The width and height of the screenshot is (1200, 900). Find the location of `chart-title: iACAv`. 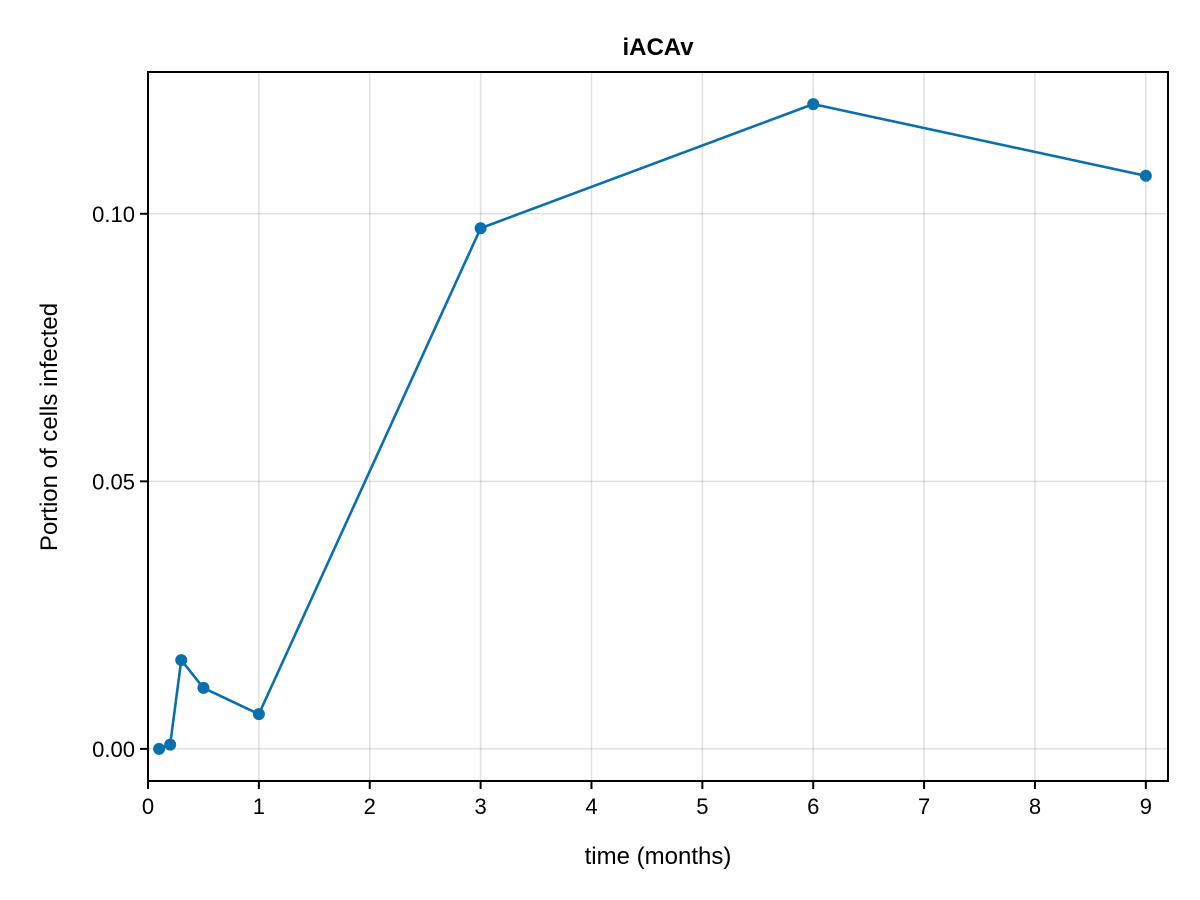

chart-title: iACAv is located at coordinates (658, 47).